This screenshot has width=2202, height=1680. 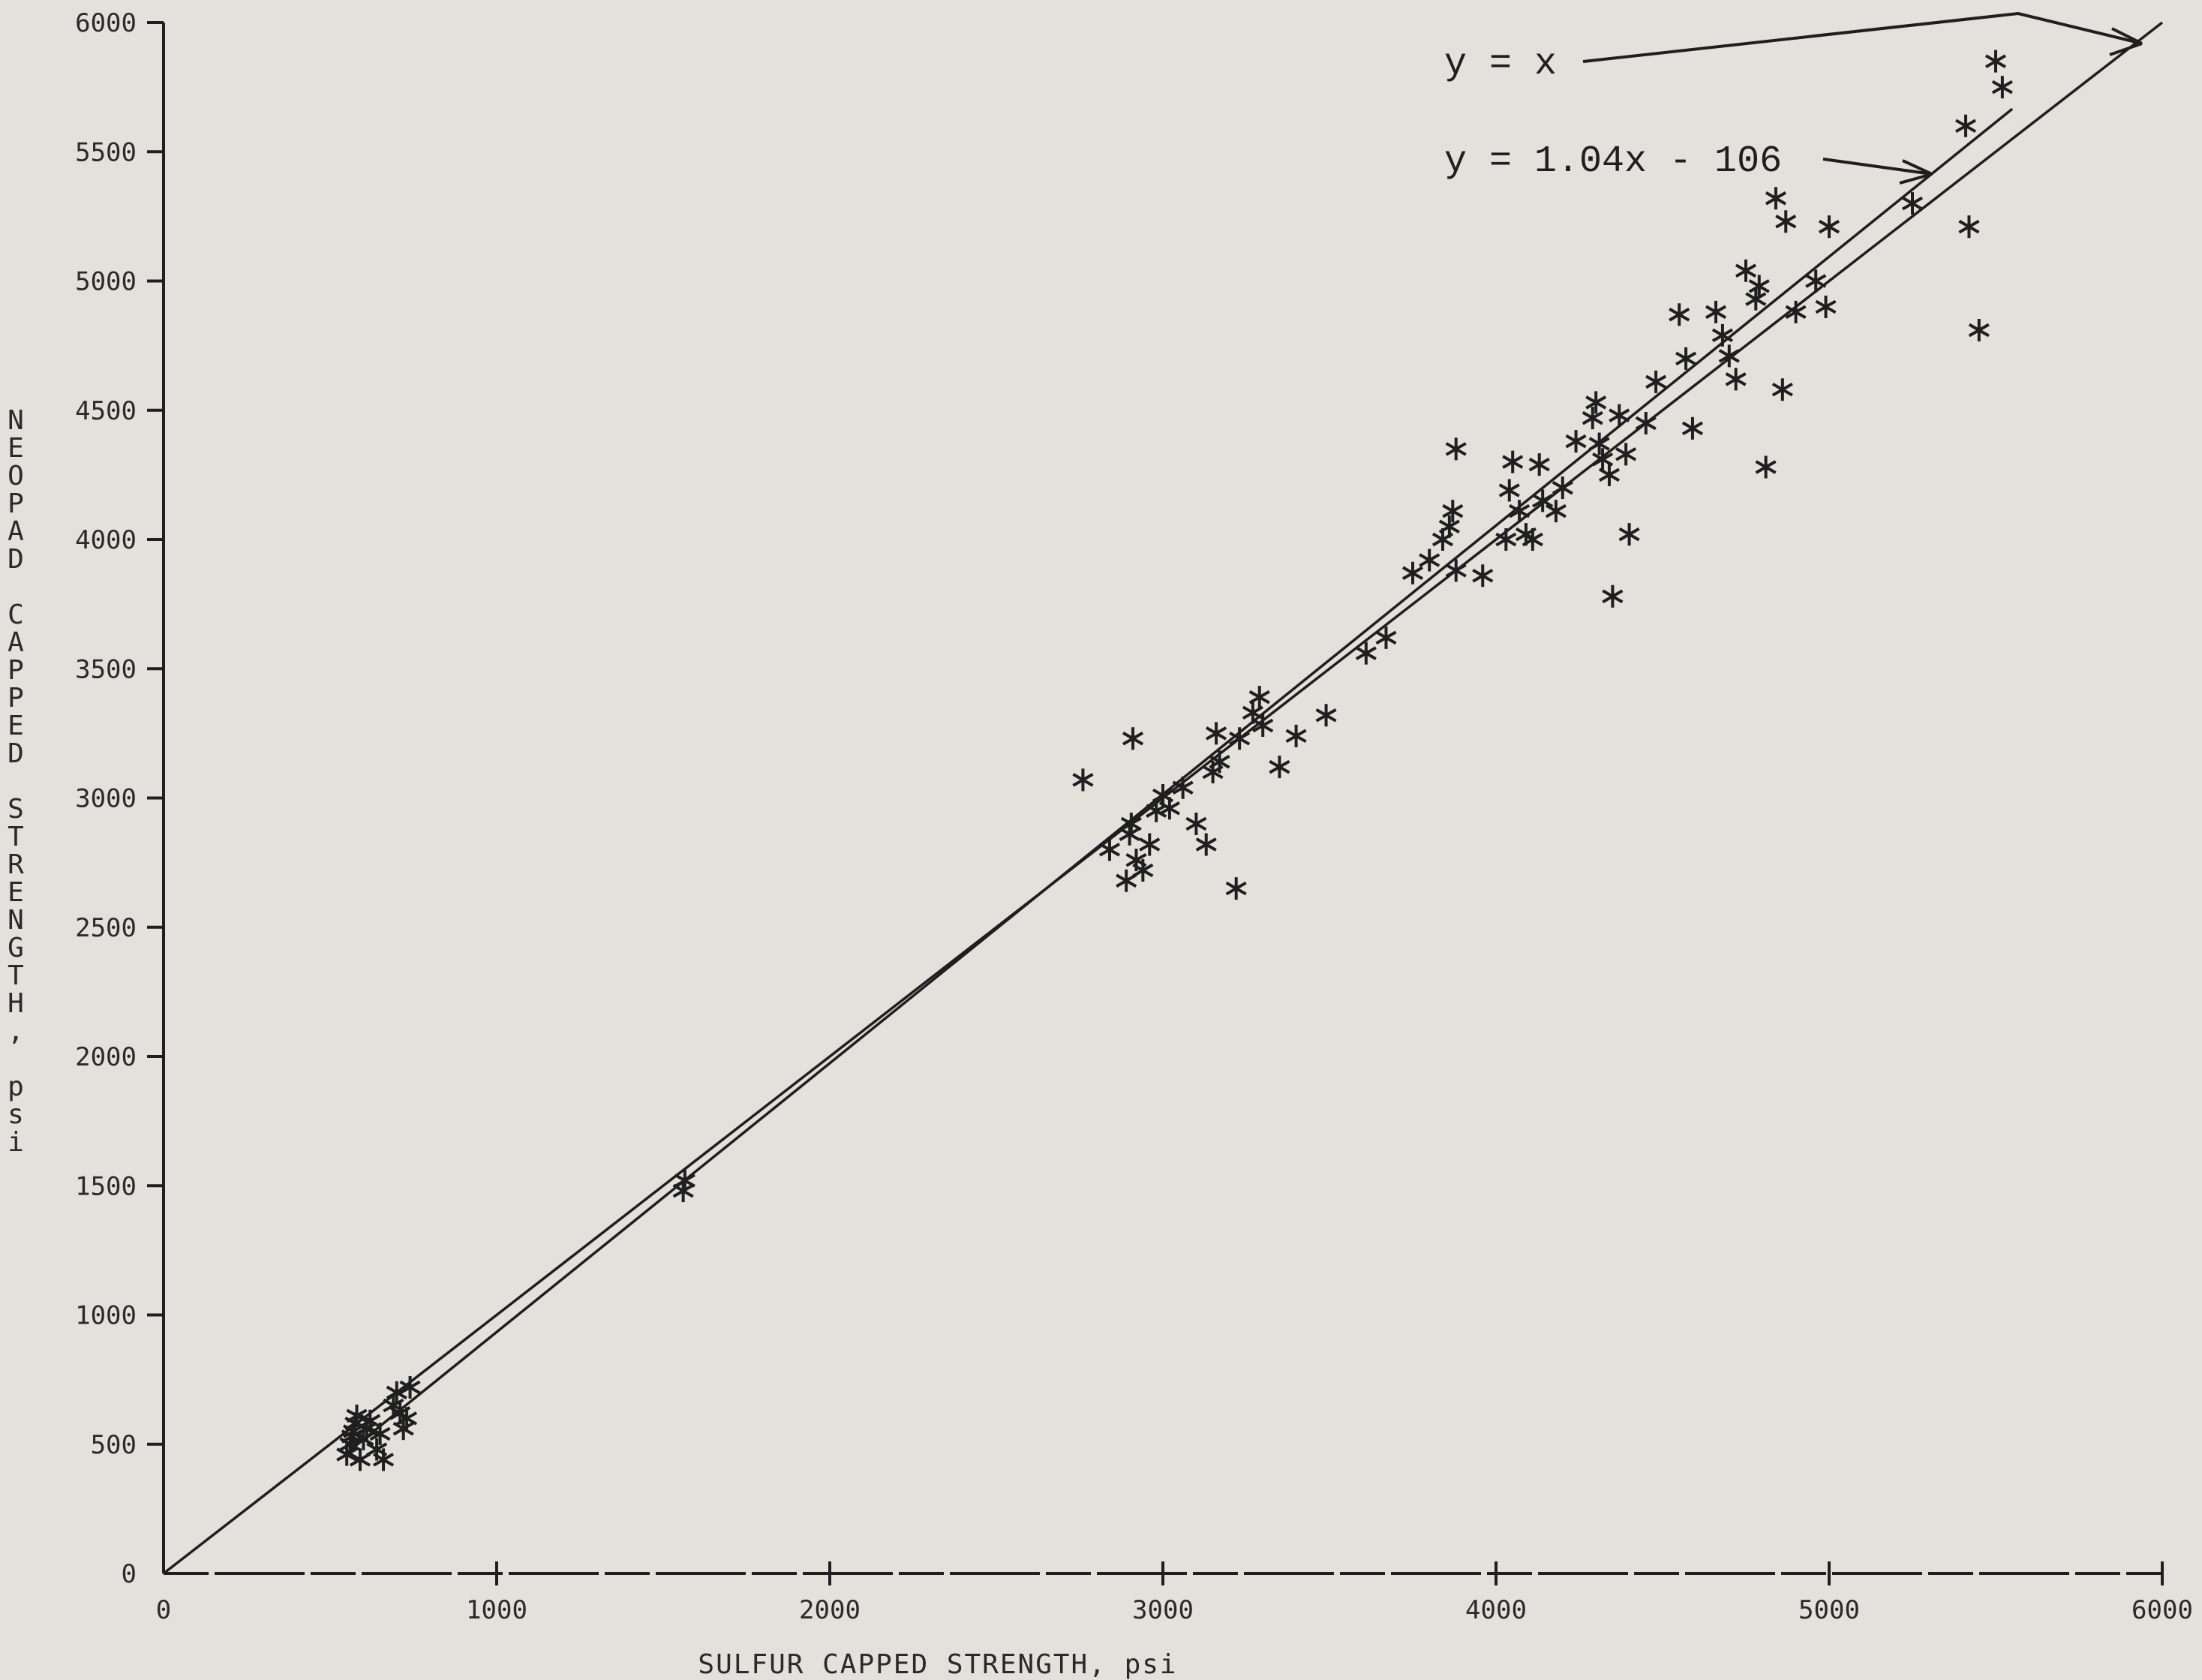 What do you see at coordinates (106, 1186) in the screenshot?
I see `y-tick-label: 1500` at bounding box center [106, 1186].